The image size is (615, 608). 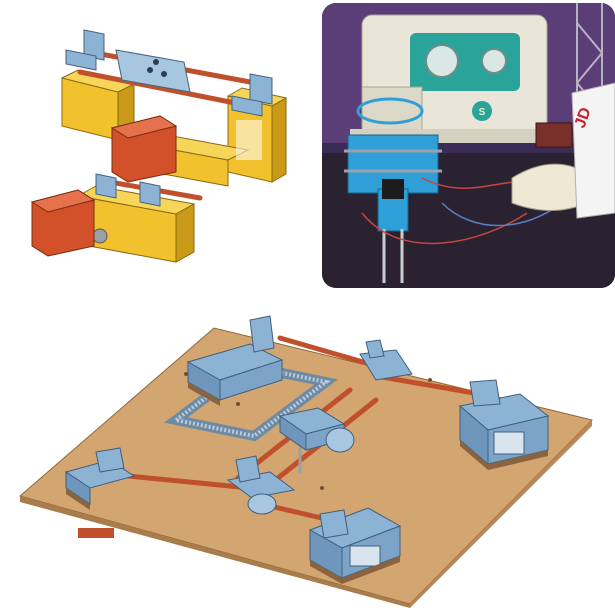 What do you see at coordinates (96, 533) in the screenshot?
I see `under-board-motor` at bounding box center [96, 533].